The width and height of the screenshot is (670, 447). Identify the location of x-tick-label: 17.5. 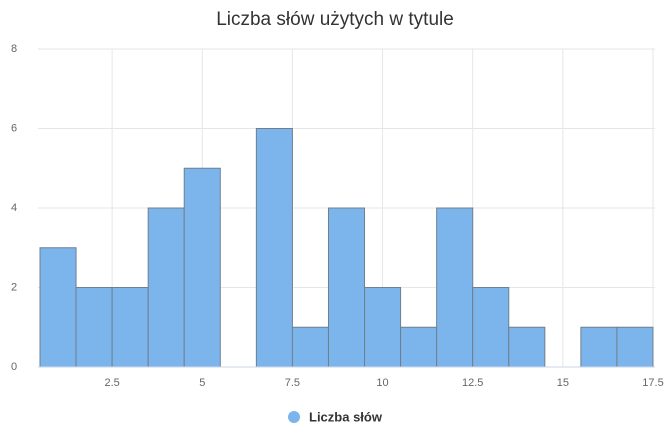
(652, 383).